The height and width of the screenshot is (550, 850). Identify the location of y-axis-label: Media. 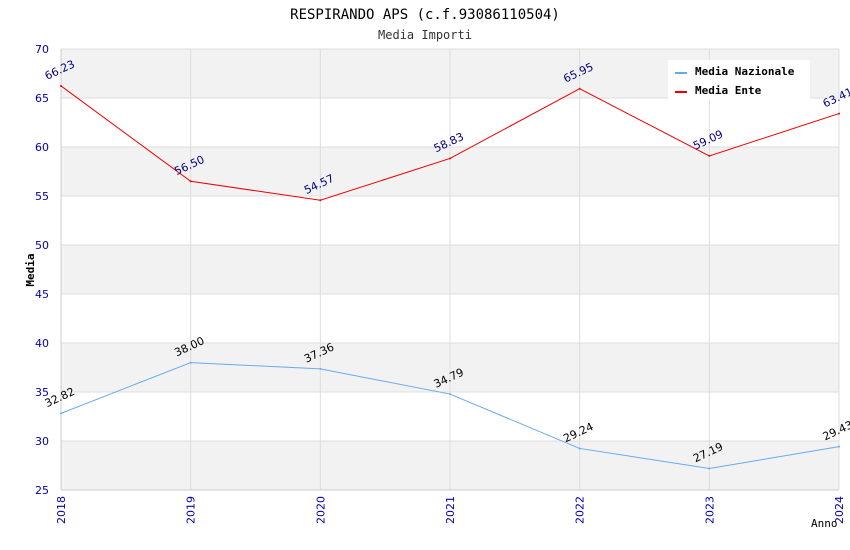
(30, 269).